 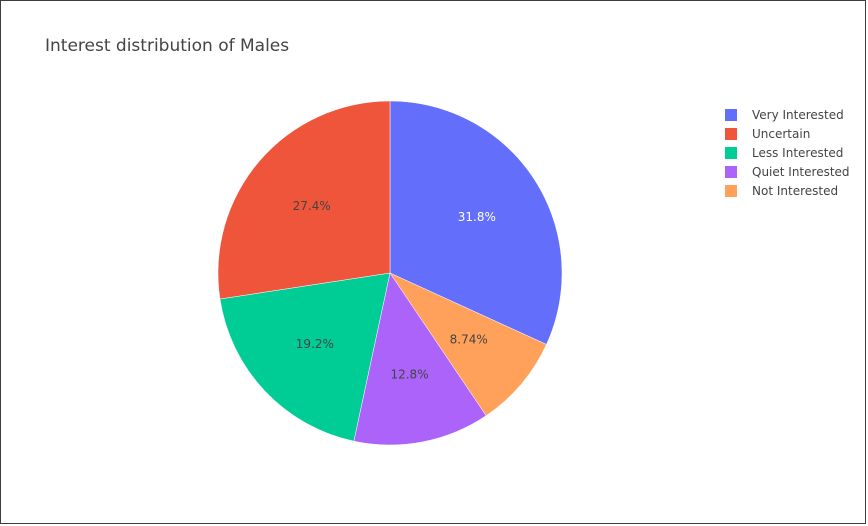 I want to click on pie-slice-less-interested, so click(x=305, y=357).